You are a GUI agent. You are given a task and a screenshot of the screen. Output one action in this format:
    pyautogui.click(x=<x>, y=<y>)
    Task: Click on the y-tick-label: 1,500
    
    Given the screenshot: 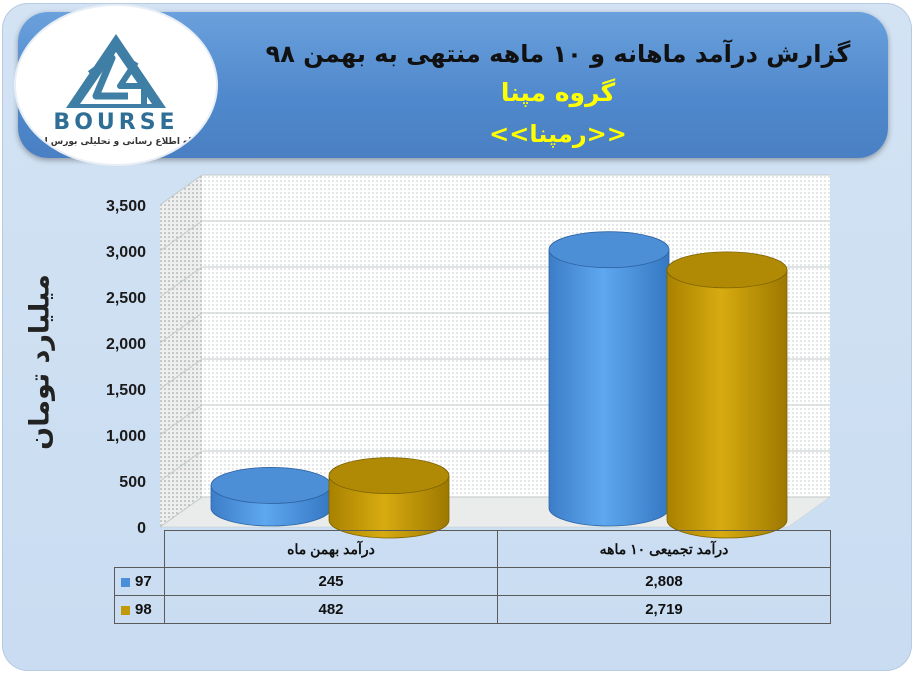 What is the action you would take?
    pyautogui.click(x=126, y=390)
    